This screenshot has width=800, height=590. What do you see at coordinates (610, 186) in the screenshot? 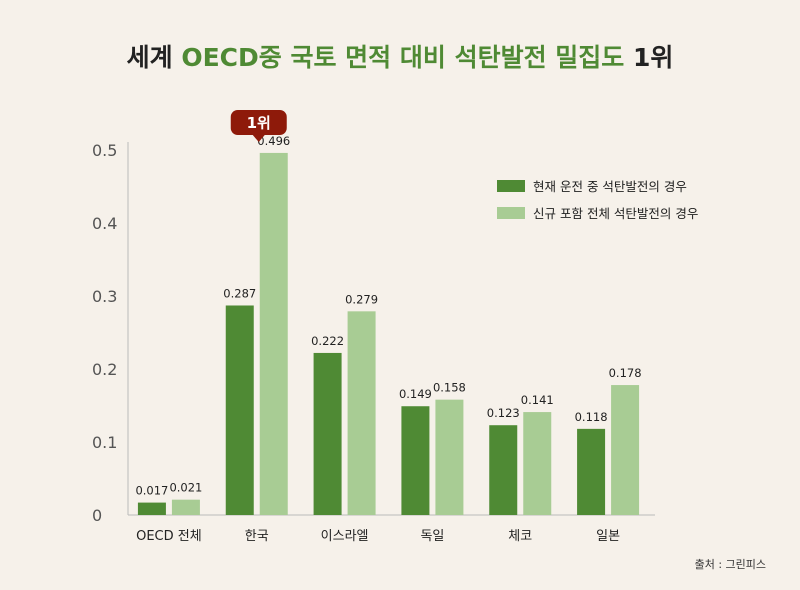
I see `legend-label: 현재 운전 중 석탄발전의 경우` at bounding box center [610, 186].